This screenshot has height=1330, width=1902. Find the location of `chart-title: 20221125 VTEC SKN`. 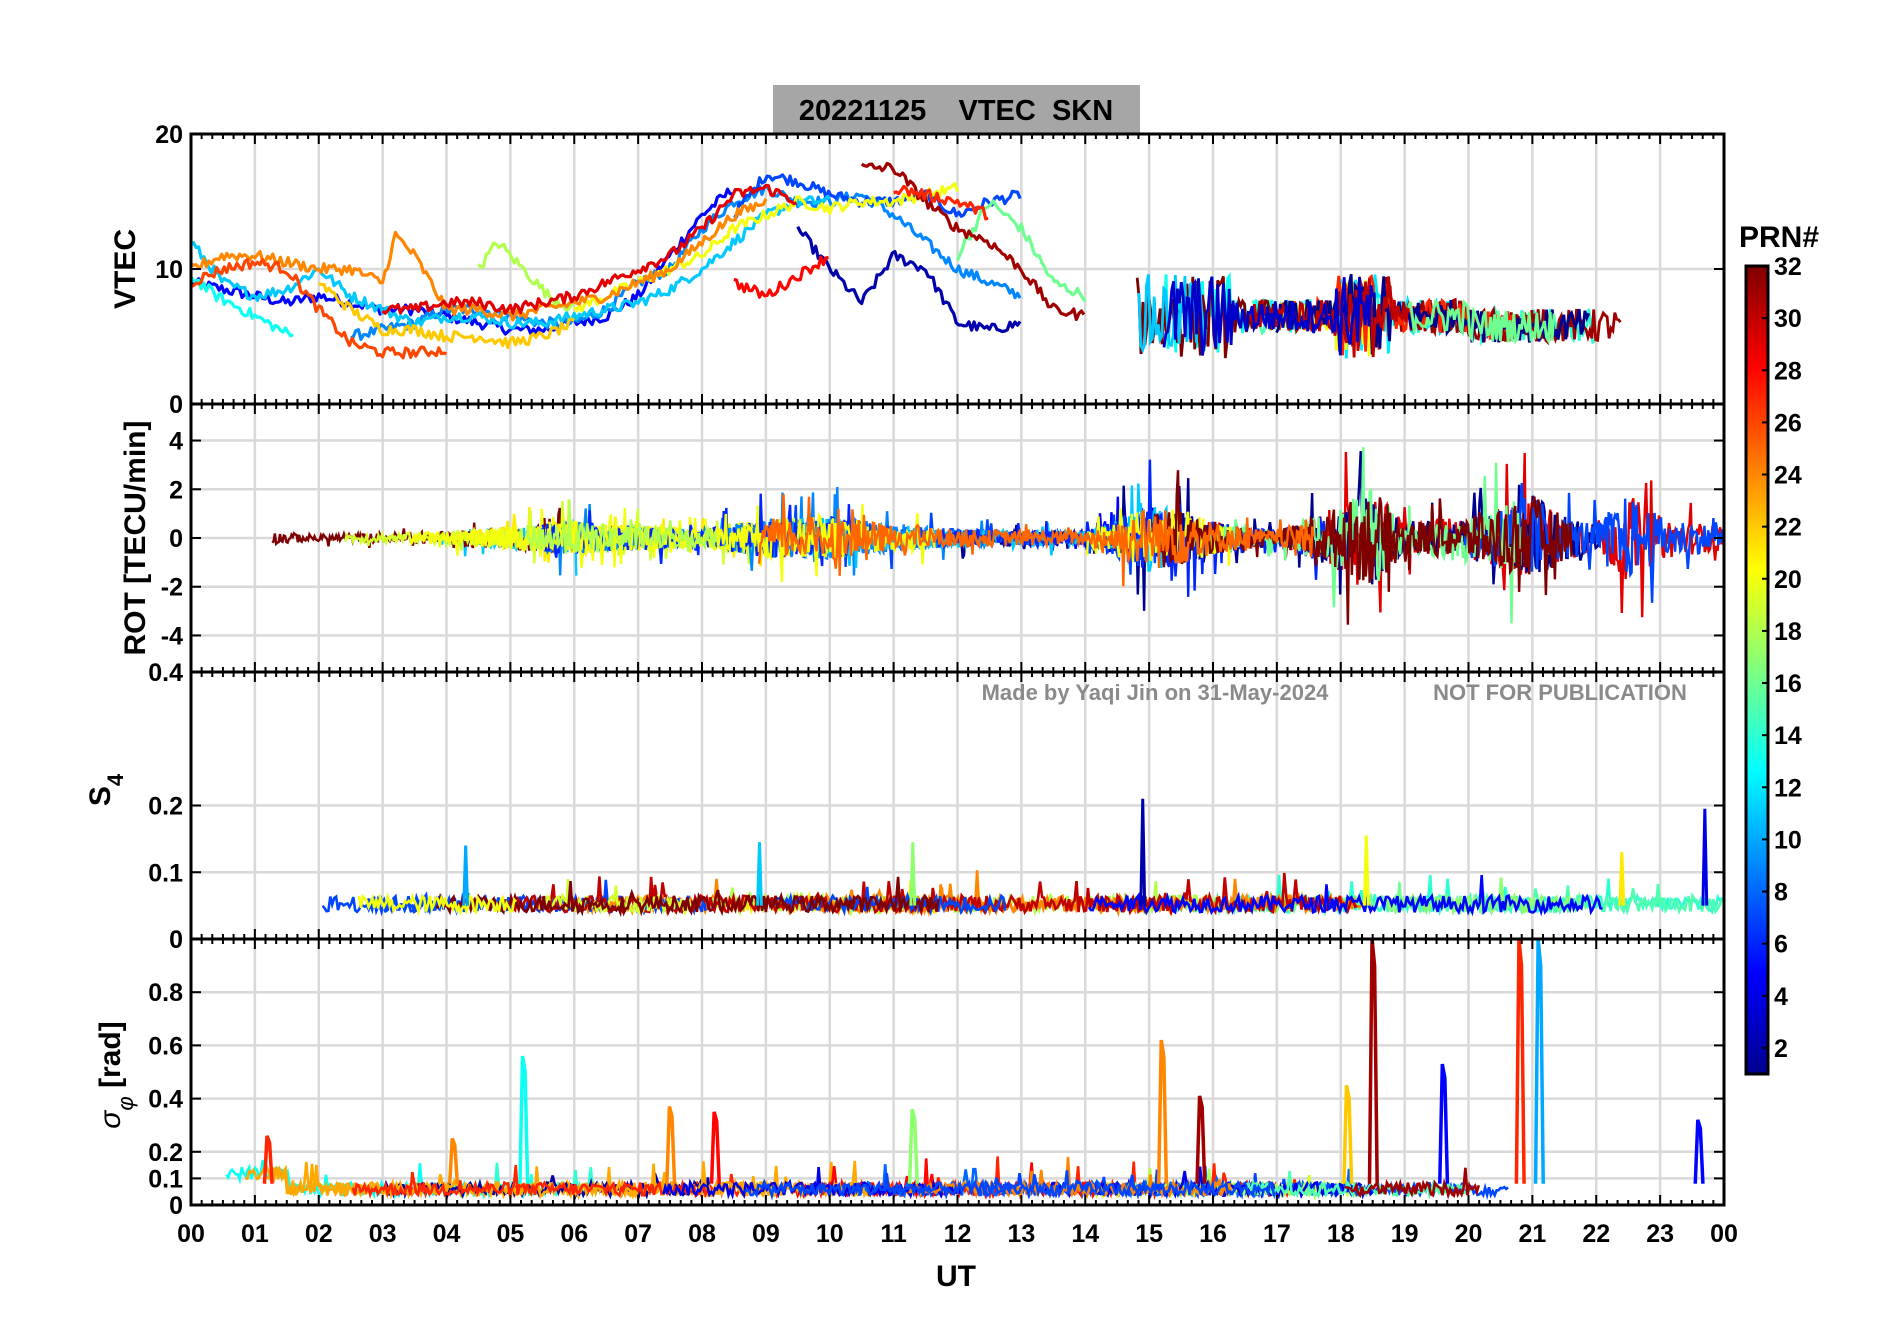

chart-title: 20221125 VTEC SKN is located at coordinates (956, 111).